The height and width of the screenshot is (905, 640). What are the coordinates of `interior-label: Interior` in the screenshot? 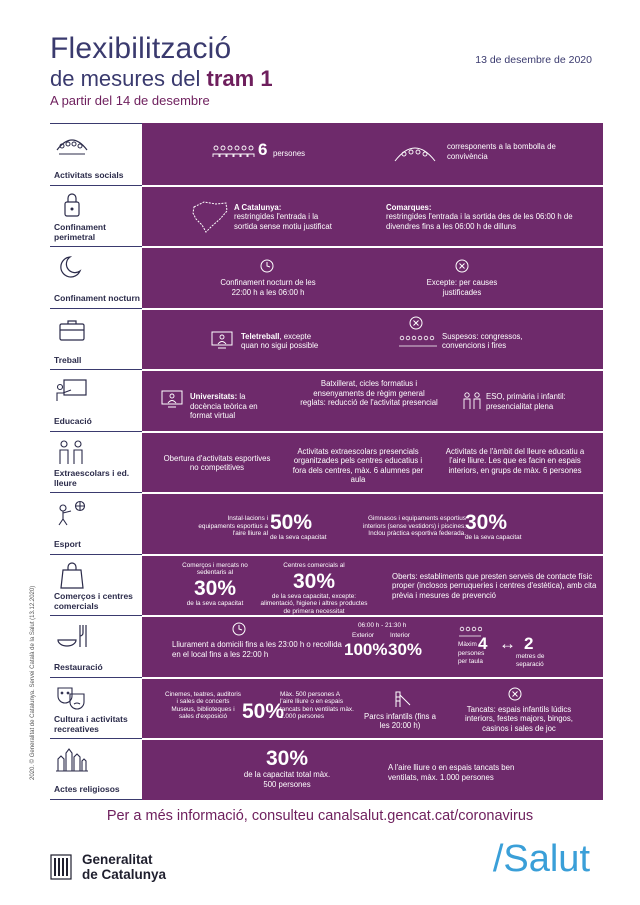 It's located at (400, 635).